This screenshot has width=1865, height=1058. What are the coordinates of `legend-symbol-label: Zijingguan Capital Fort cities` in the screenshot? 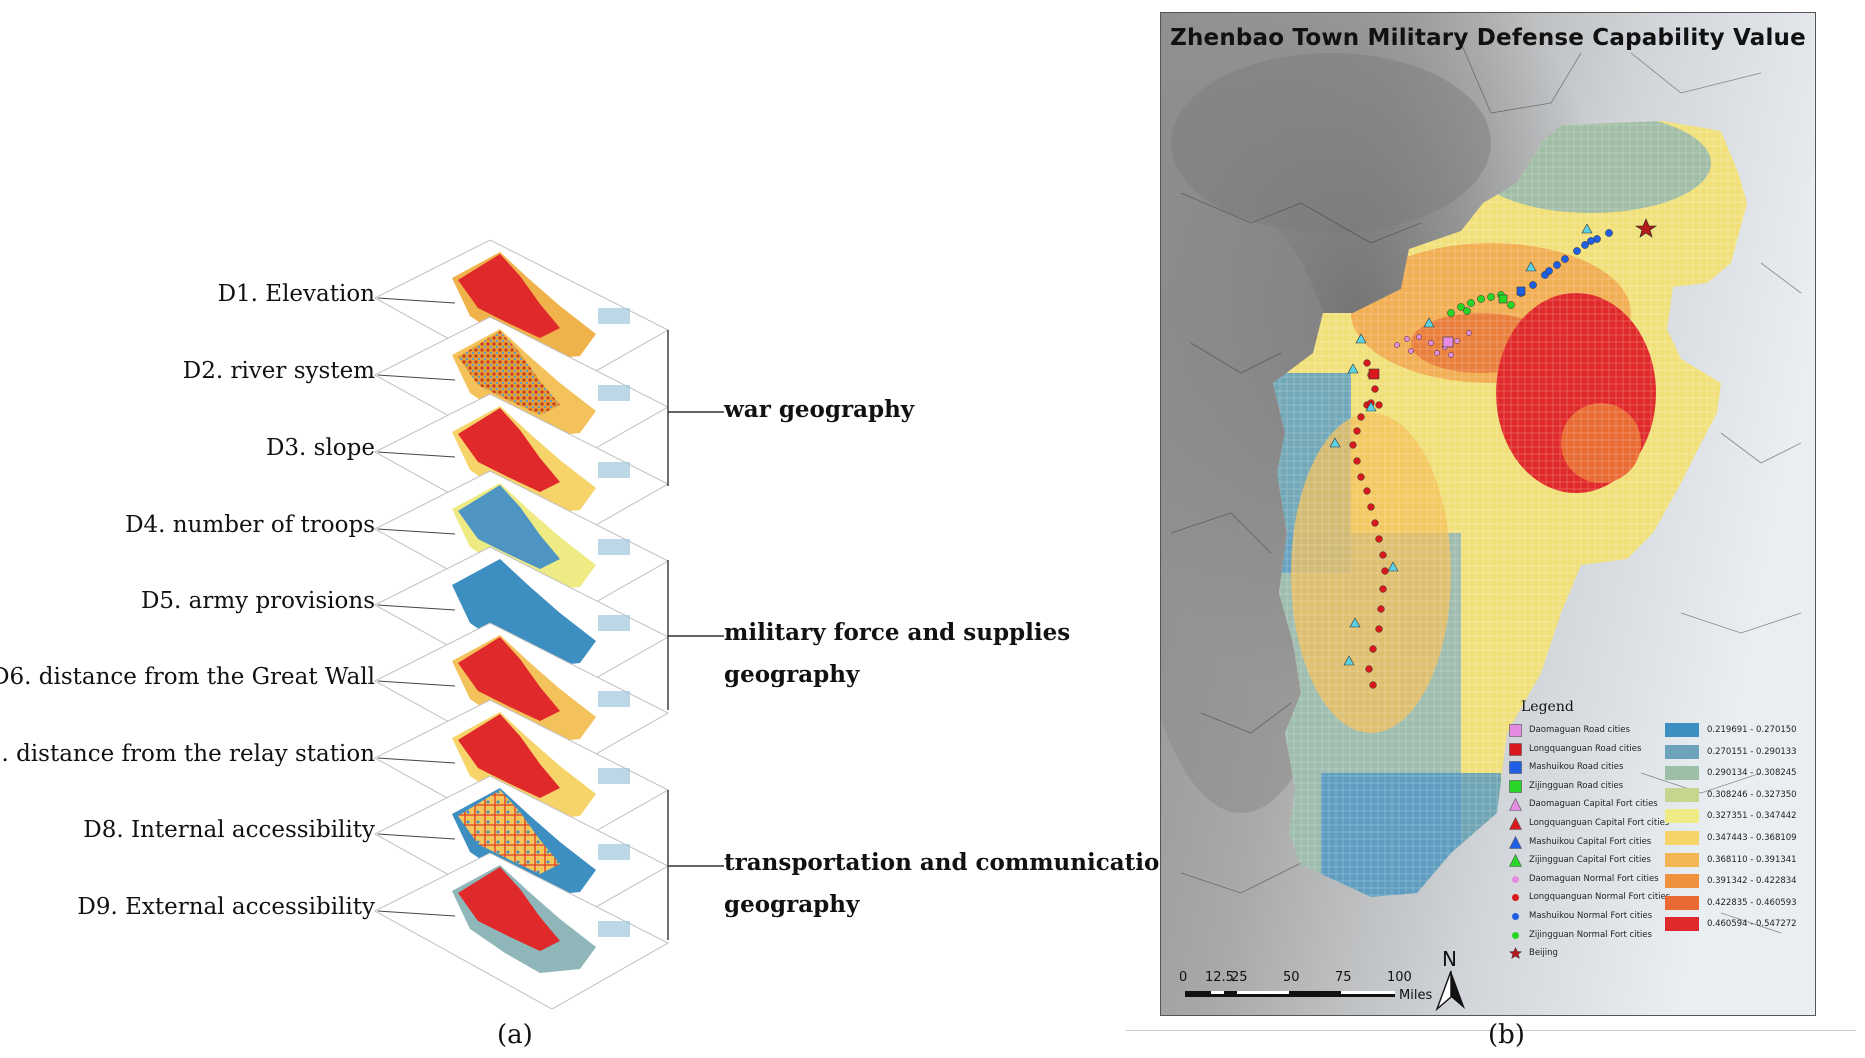 It's located at (1590, 860).